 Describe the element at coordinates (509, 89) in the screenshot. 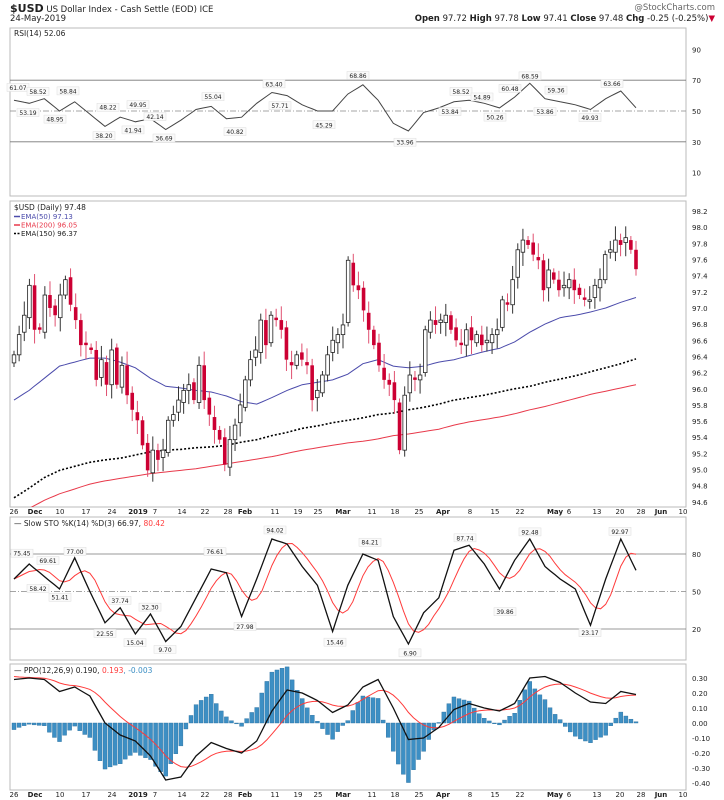

I see `rsi-annotation: 60.48` at that location.